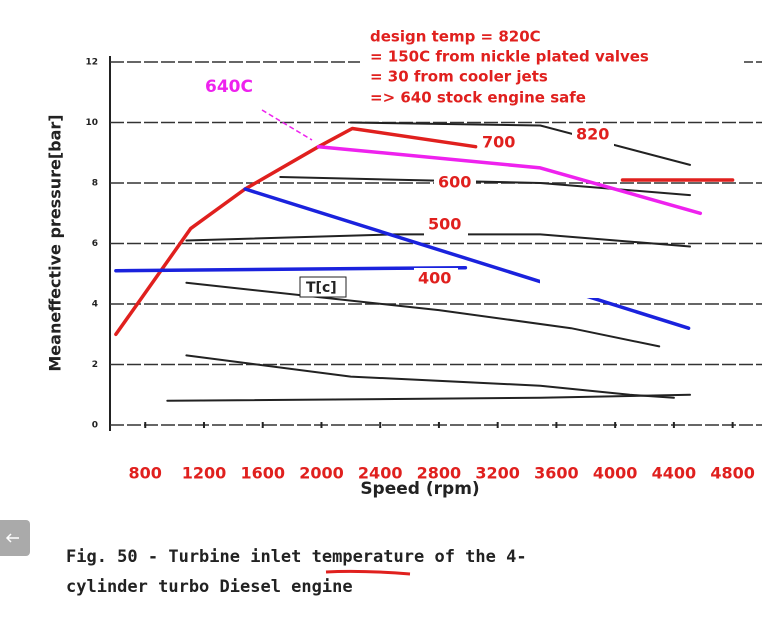 The height and width of the screenshot is (626, 783). What do you see at coordinates (459, 77) in the screenshot?
I see `annotation: = 30 from cooler jets` at bounding box center [459, 77].